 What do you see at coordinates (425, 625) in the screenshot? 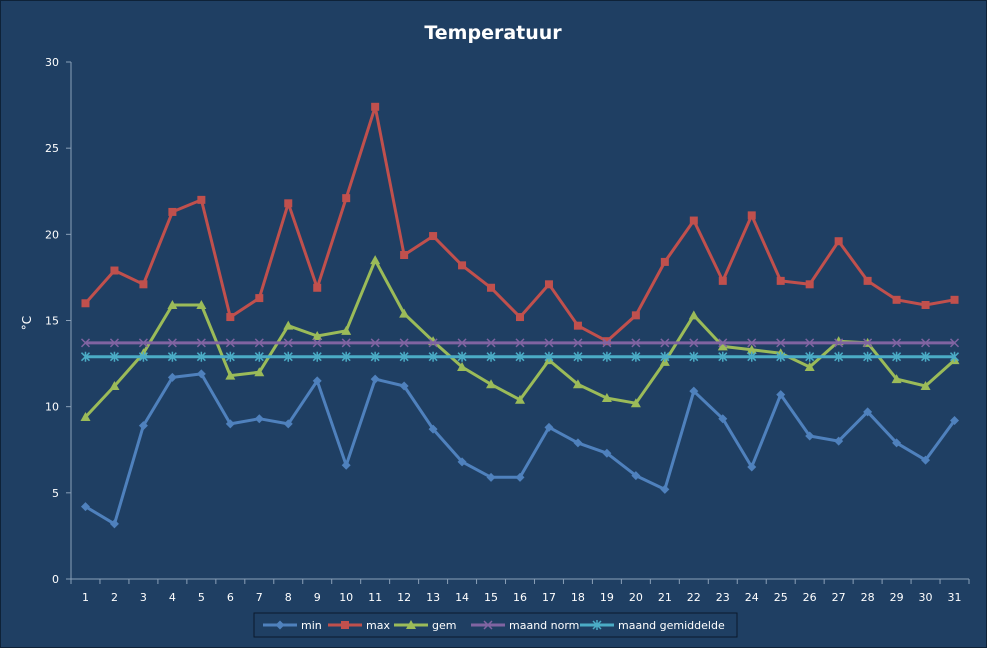
I see `legend-item-gem: gem` at bounding box center [425, 625].